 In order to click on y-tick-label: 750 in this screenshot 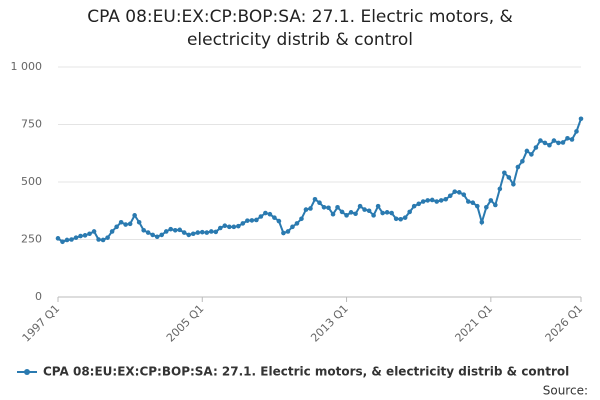, I will do `click(31, 124)`.